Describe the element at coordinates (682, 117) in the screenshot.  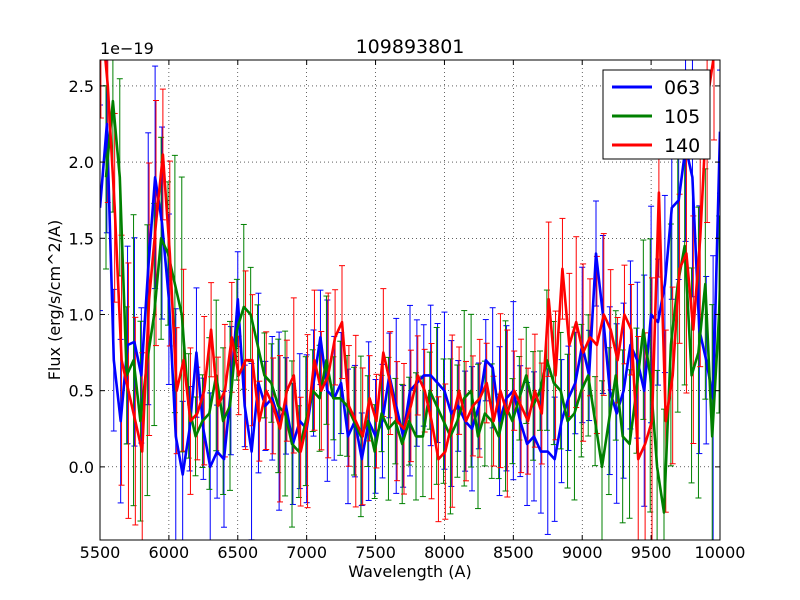
I see `legend-label-105: 105` at that location.